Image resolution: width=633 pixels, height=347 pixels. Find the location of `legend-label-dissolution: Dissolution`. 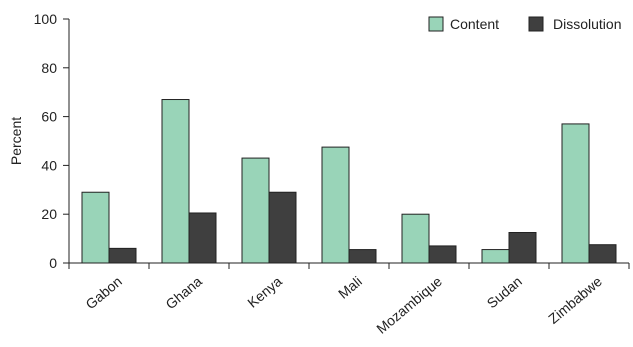

legend-label-dissolution: Dissolution is located at coordinates (587, 24).